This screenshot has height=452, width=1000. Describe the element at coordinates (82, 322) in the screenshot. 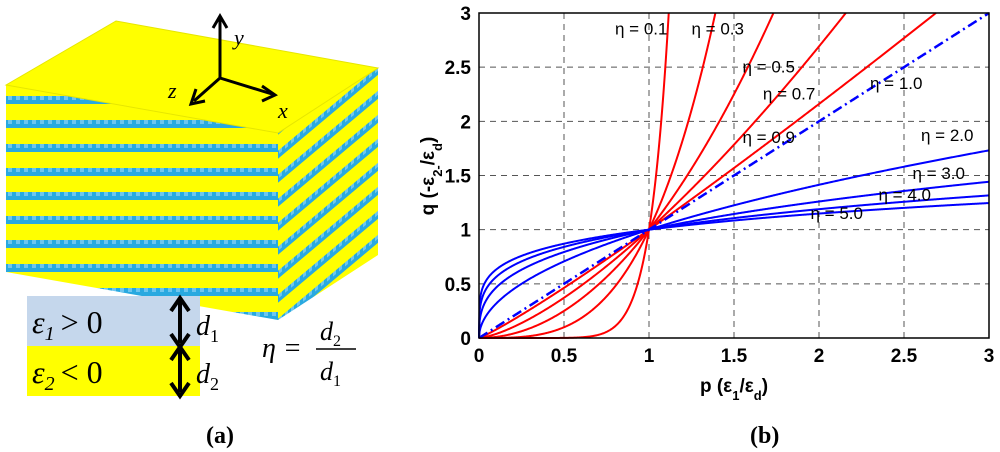

I see `eps1-relation: > 0` at that location.